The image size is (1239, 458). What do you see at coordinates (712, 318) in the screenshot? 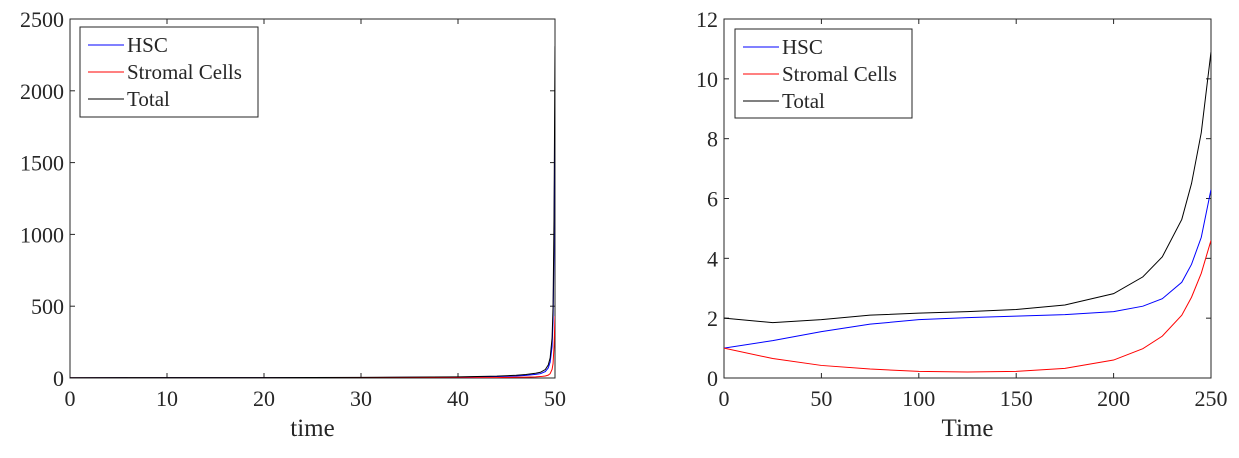
I see `y-tick-label: 2` at bounding box center [712, 318].